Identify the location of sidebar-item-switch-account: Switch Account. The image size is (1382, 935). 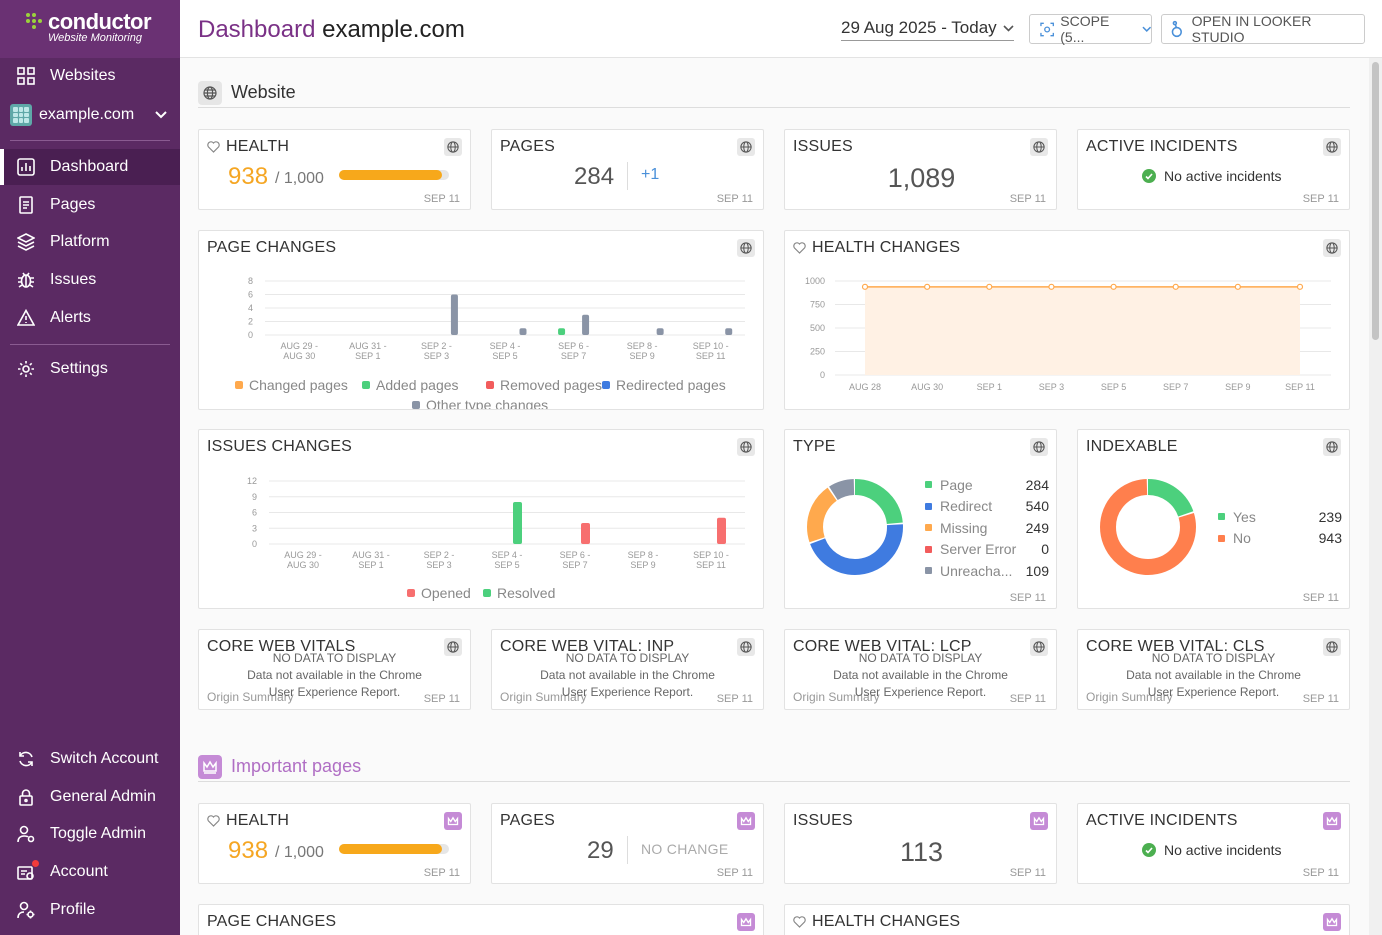
(90, 759).